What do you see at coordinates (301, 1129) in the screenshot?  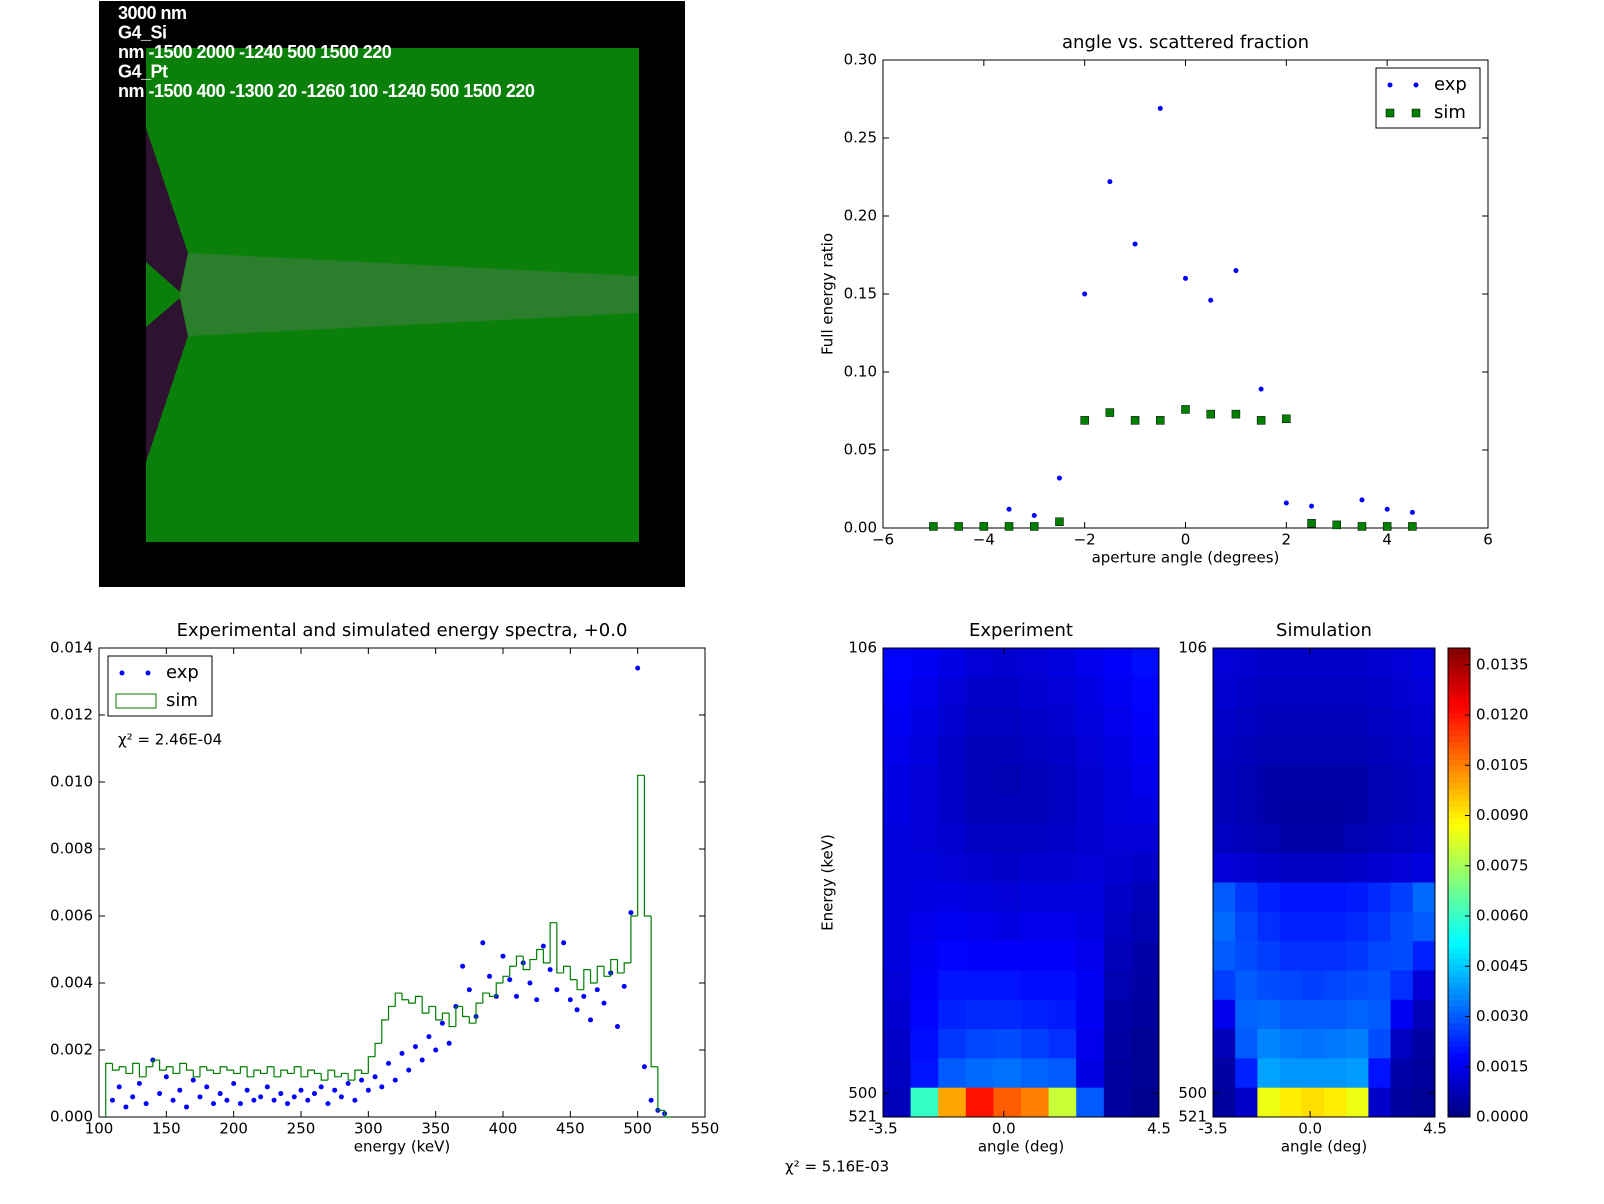 I see `x-tick-label: 250` at bounding box center [301, 1129].